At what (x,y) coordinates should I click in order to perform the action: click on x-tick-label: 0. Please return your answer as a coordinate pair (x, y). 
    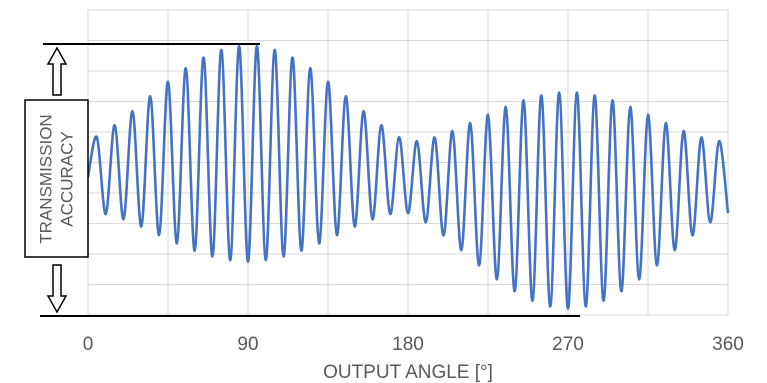
    Looking at the image, I should click on (88, 344).